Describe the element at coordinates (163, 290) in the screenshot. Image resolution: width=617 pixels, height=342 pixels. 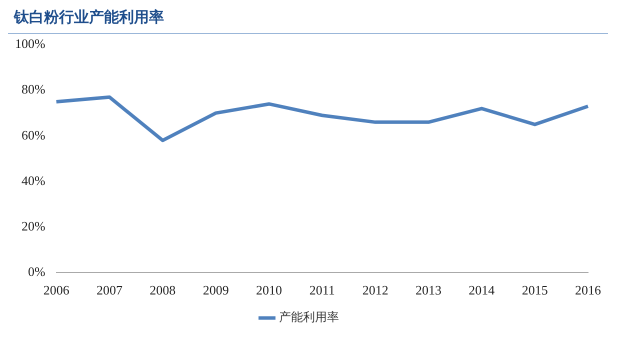
I see `x-tick-label: 2008` at that location.